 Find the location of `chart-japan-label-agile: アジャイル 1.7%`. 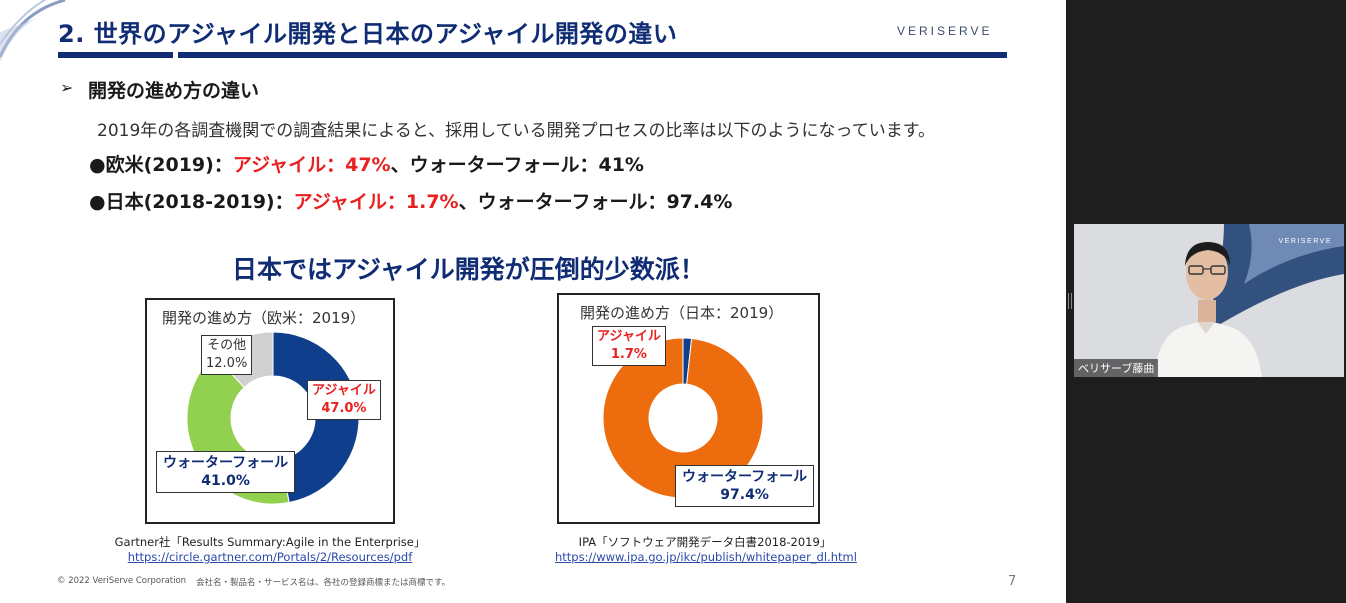

chart-japan-label-agile: アジャイル 1.7% is located at coordinates (629, 346).